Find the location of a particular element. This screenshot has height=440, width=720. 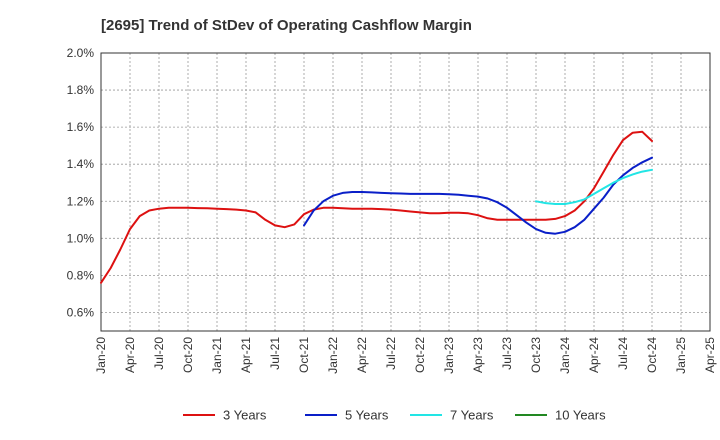

x-tick-label: Jan-20 is located at coordinates (101, 355).